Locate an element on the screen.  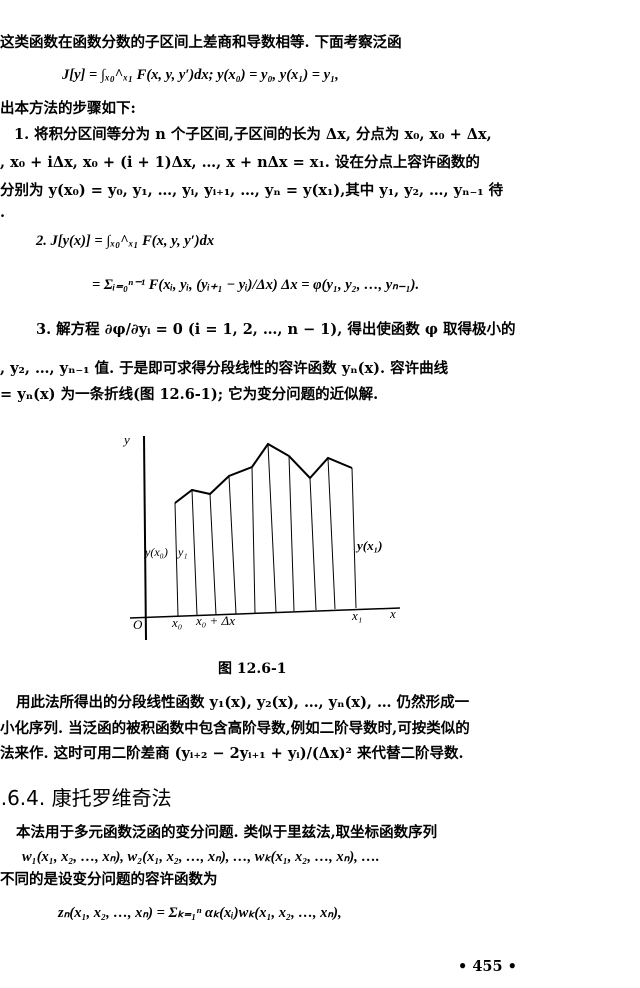
figure-caption: 图 12.6-1 is located at coordinates (252, 669).